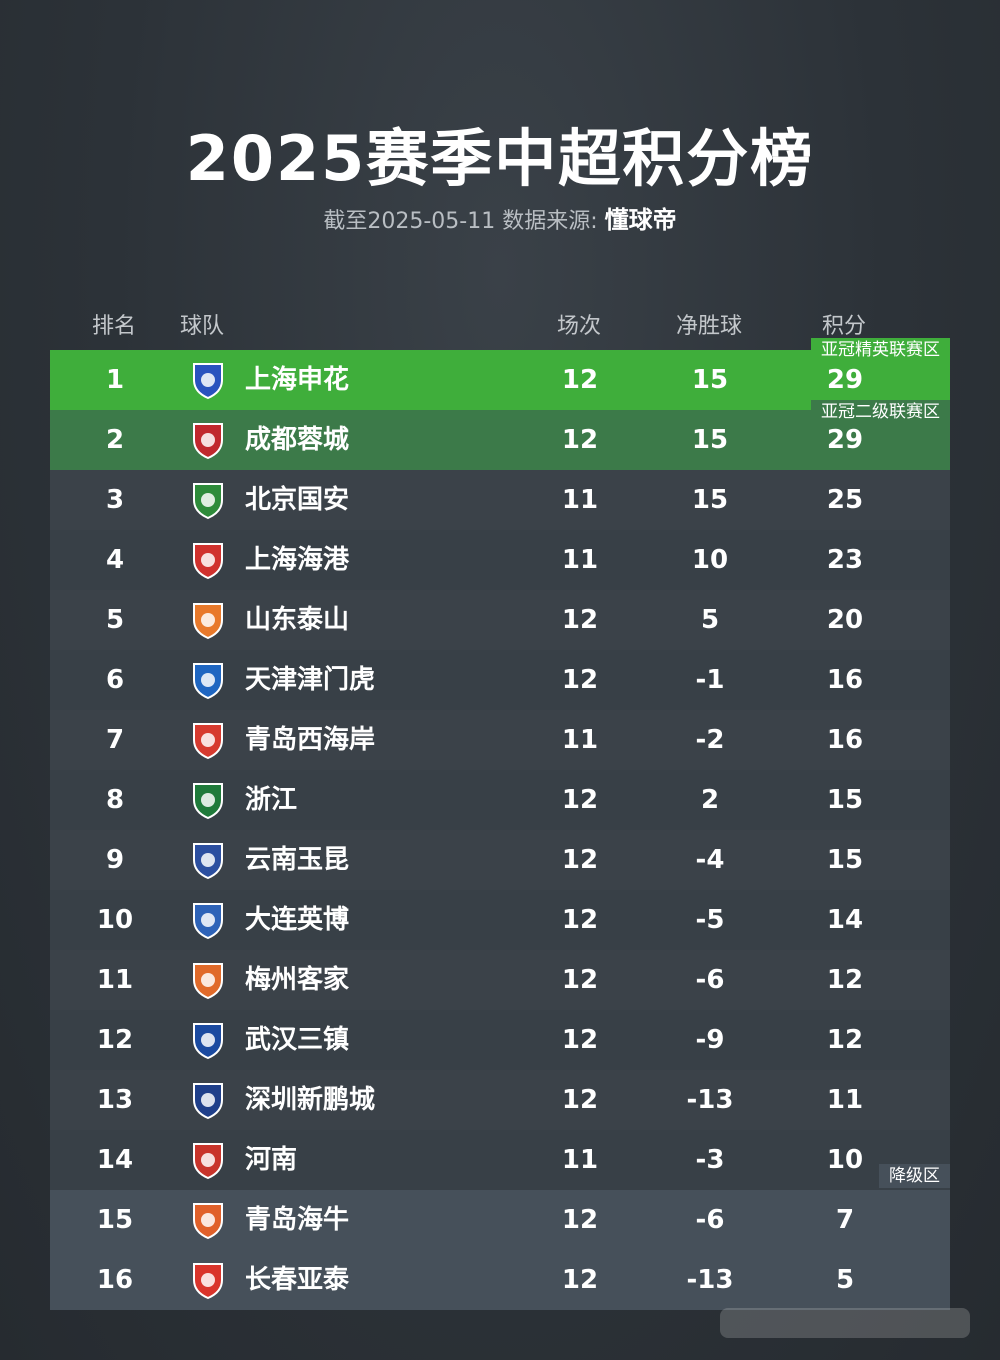  I want to click on team-name: 青岛西海岸, so click(310, 740).